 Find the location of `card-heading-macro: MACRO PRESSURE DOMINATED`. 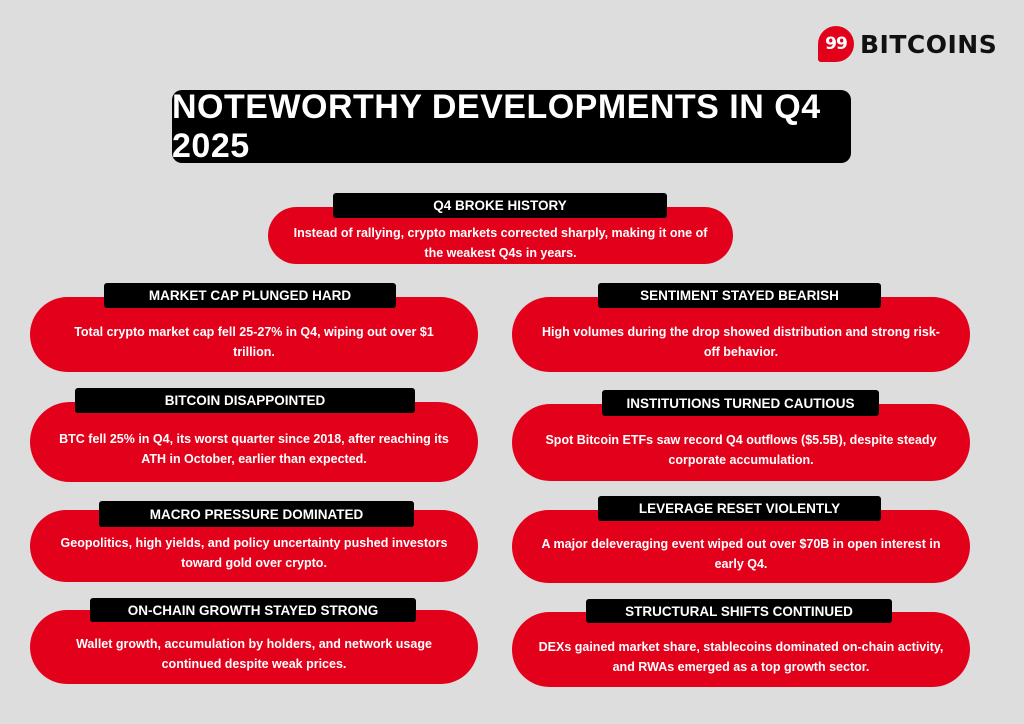

card-heading-macro: MACRO PRESSURE DOMINATED is located at coordinates (256, 514).